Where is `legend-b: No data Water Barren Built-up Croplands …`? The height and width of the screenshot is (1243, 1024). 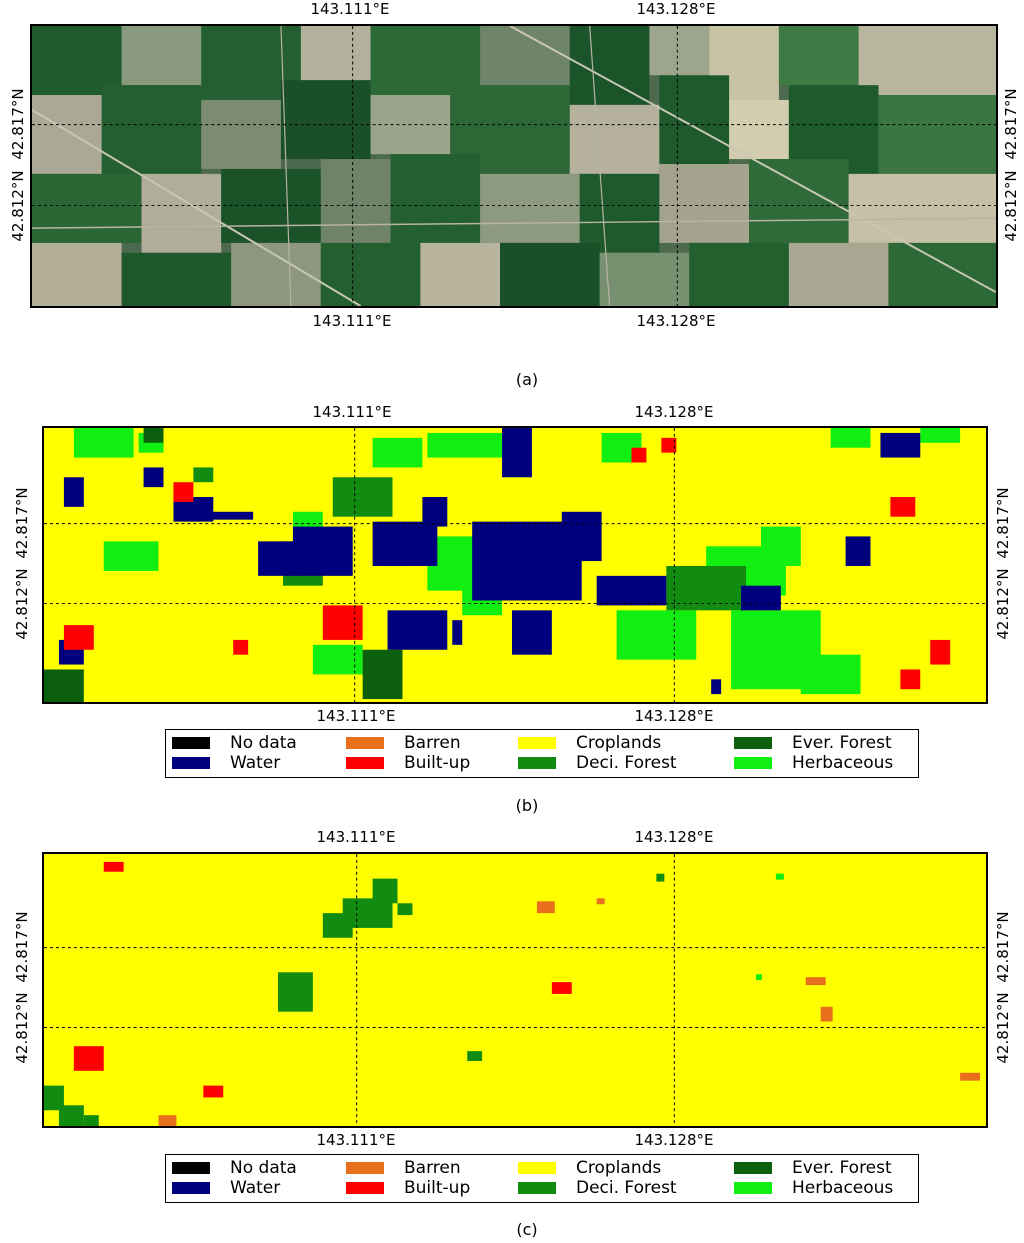
legend-b: No data Water Barren Built-up Croplands … is located at coordinates (542, 753).